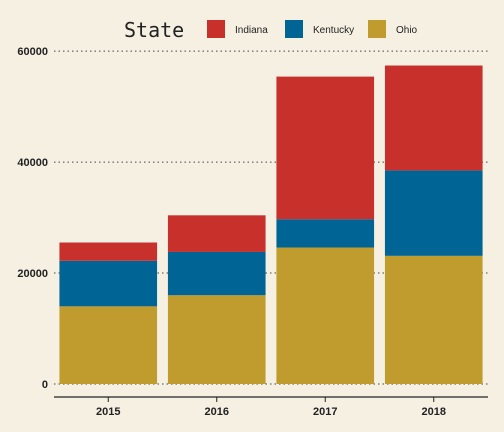 The image size is (504, 432). Describe the element at coordinates (217, 412) in the screenshot. I see `x-tick-label: 2016` at that location.